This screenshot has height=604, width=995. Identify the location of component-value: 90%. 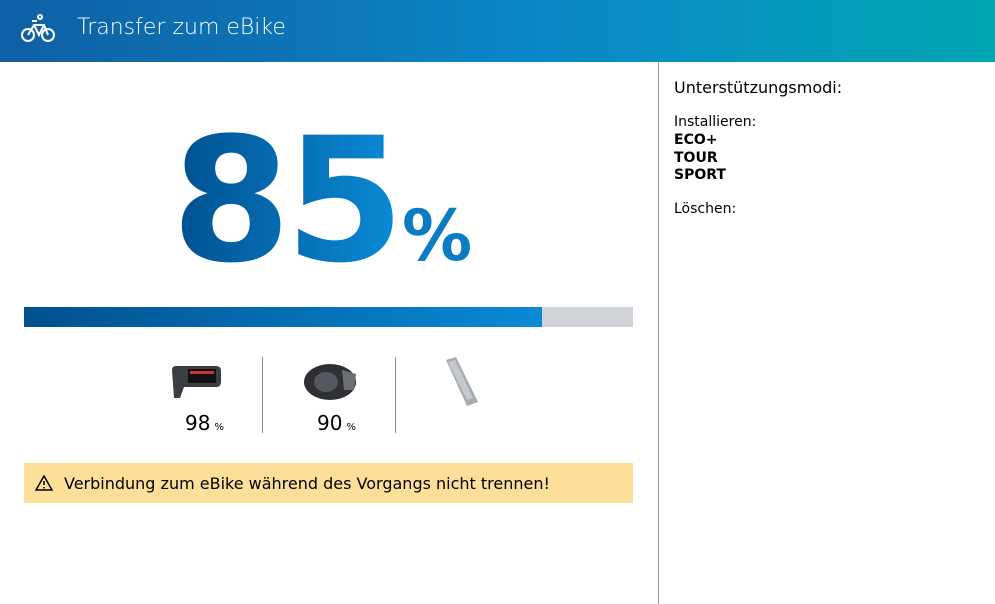
(336, 423).